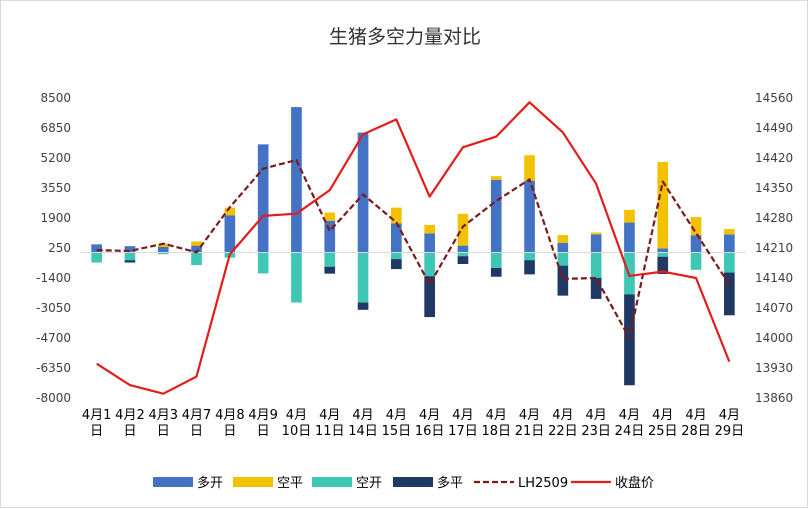 This screenshot has height=509, width=808. What do you see at coordinates (529, 216) in the screenshot?
I see `bar-多开-13` at bounding box center [529, 216].